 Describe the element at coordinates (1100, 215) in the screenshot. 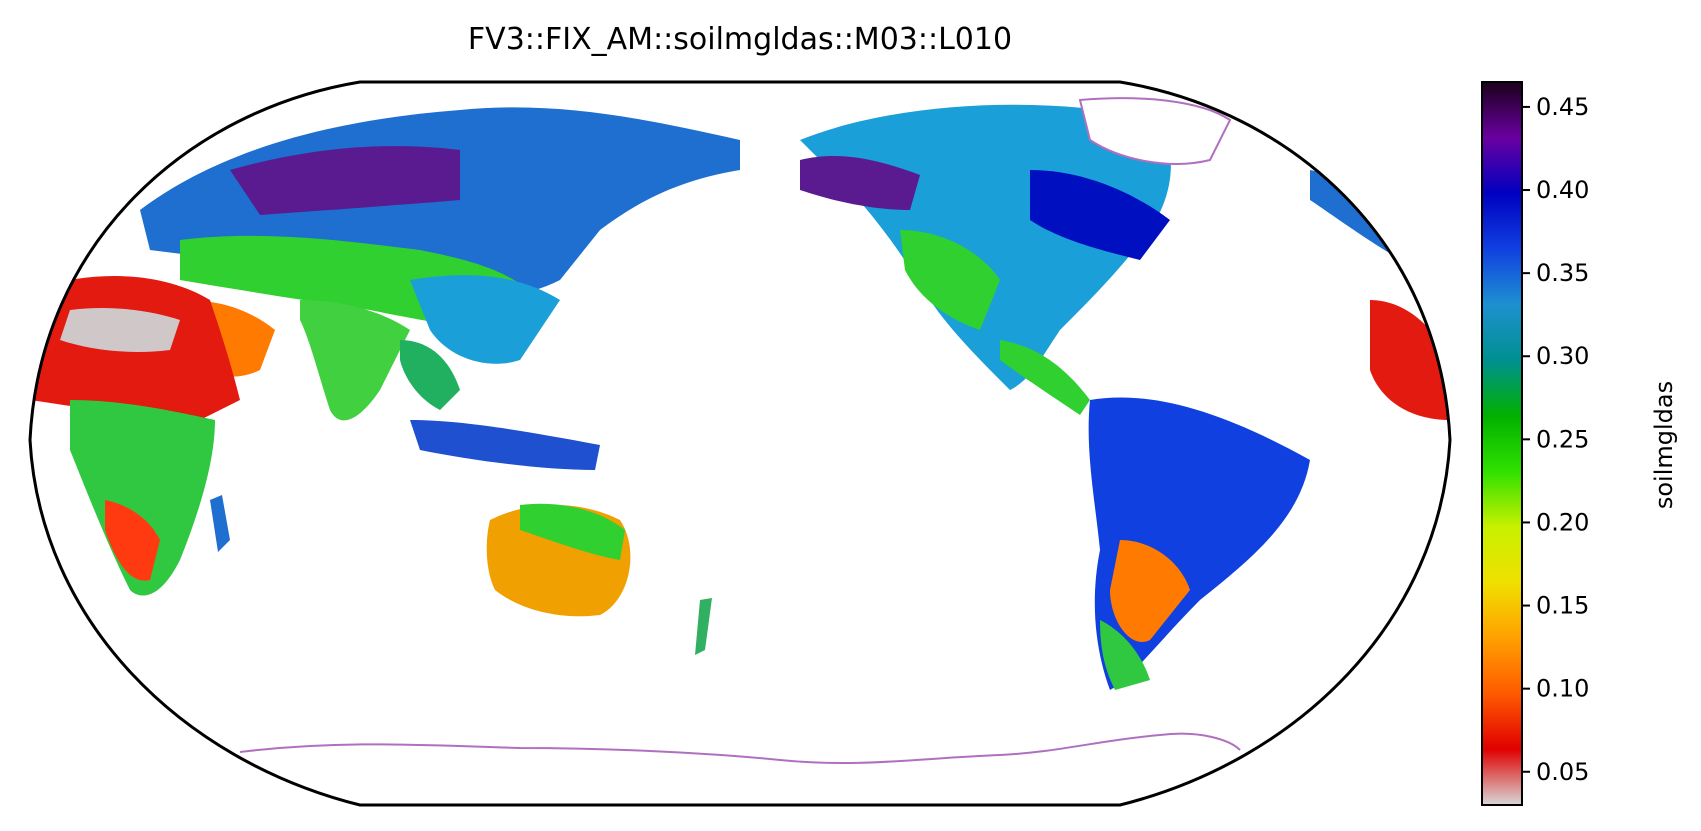

I see `land-canada-east` at that location.